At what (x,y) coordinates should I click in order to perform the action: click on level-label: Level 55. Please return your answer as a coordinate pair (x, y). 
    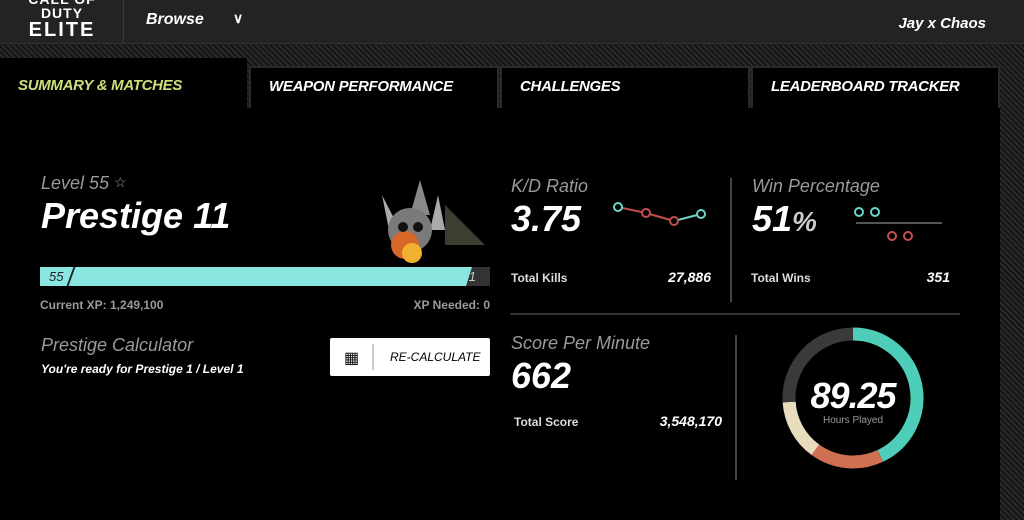
    Looking at the image, I should click on (75, 183).